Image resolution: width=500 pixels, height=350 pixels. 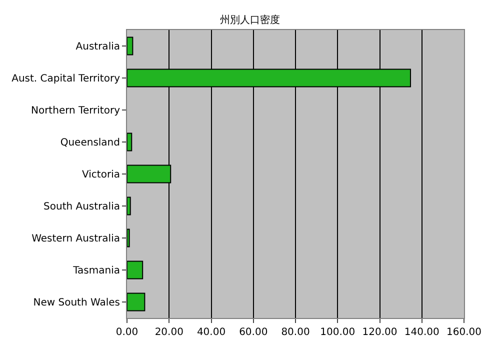 I want to click on x-tick-label: 40.00, so click(x=211, y=332).